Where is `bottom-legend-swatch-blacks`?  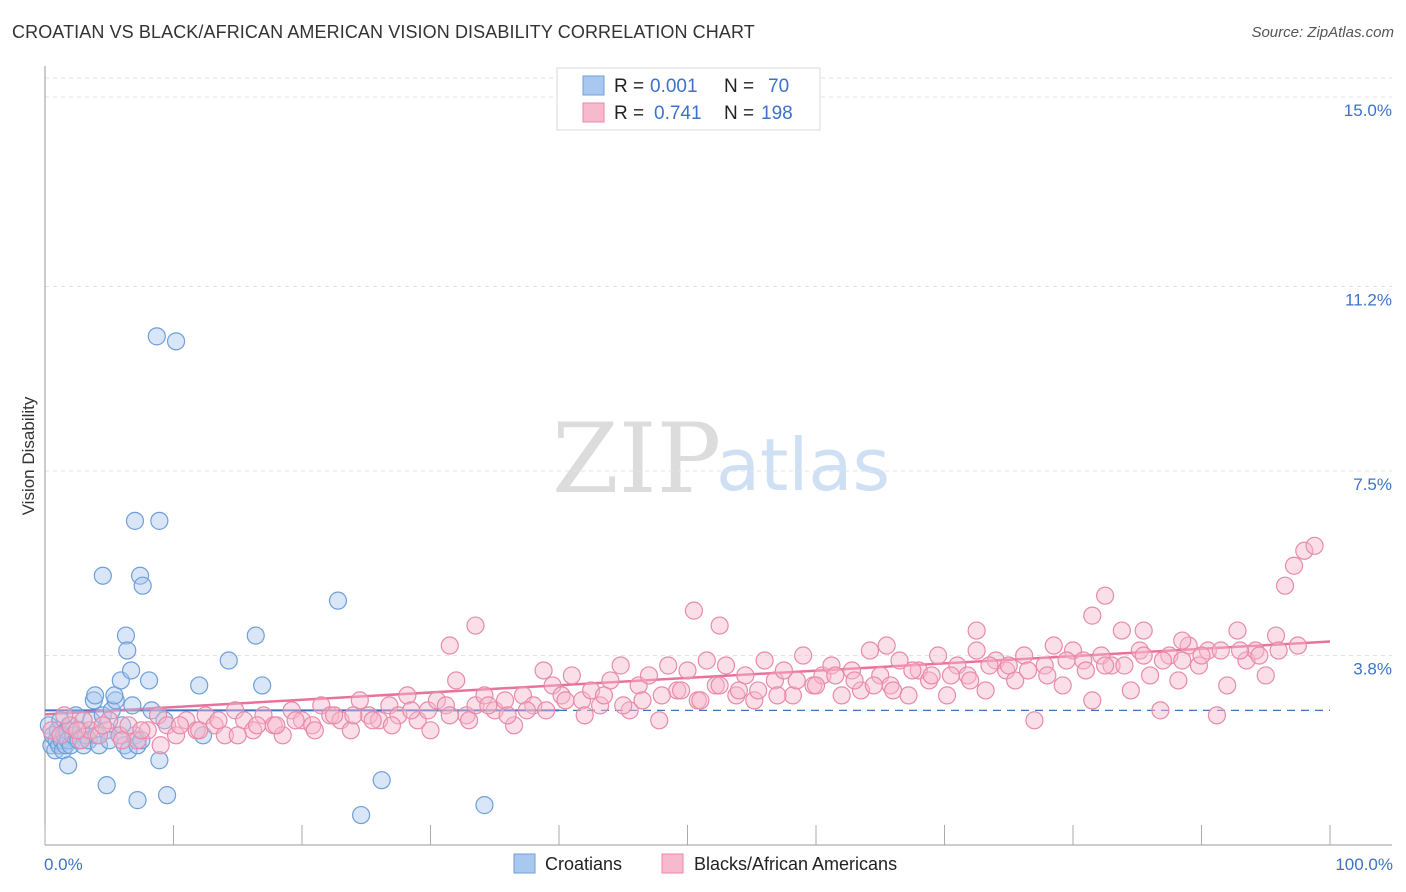
bottom-legend-swatch-blacks is located at coordinates (672, 863).